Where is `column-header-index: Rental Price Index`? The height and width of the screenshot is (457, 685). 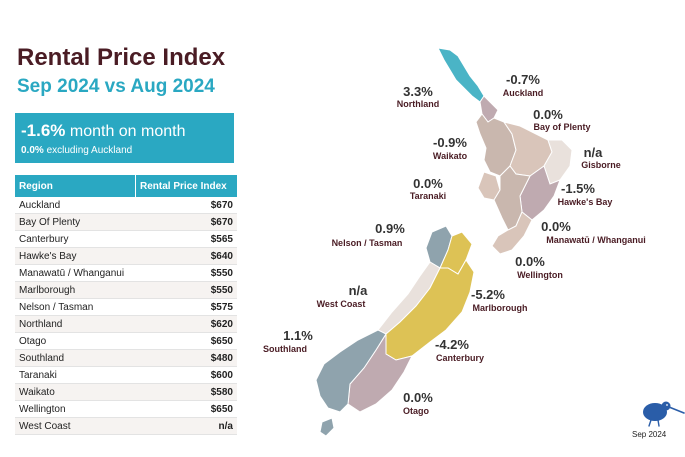
column-header-index: Rental Price Index is located at coordinates (186, 186).